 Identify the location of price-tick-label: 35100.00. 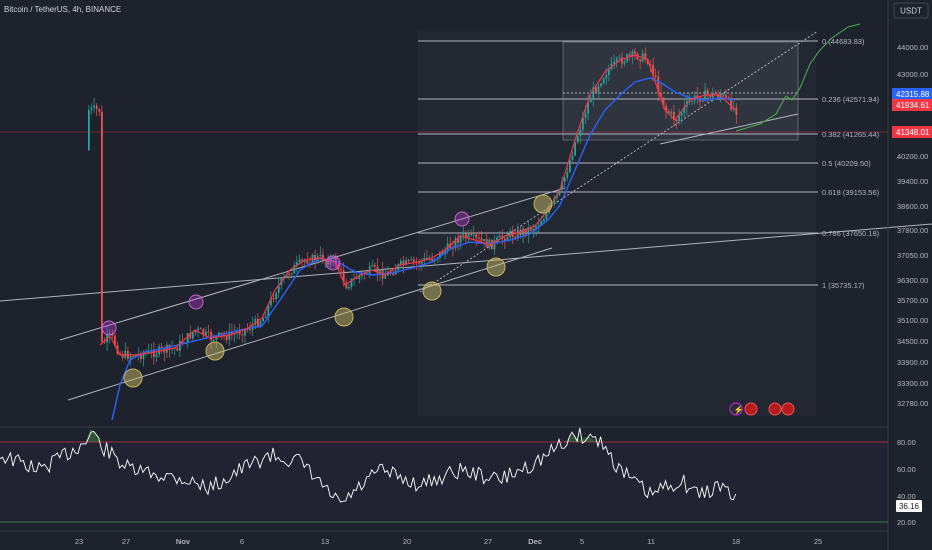
(912, 320).